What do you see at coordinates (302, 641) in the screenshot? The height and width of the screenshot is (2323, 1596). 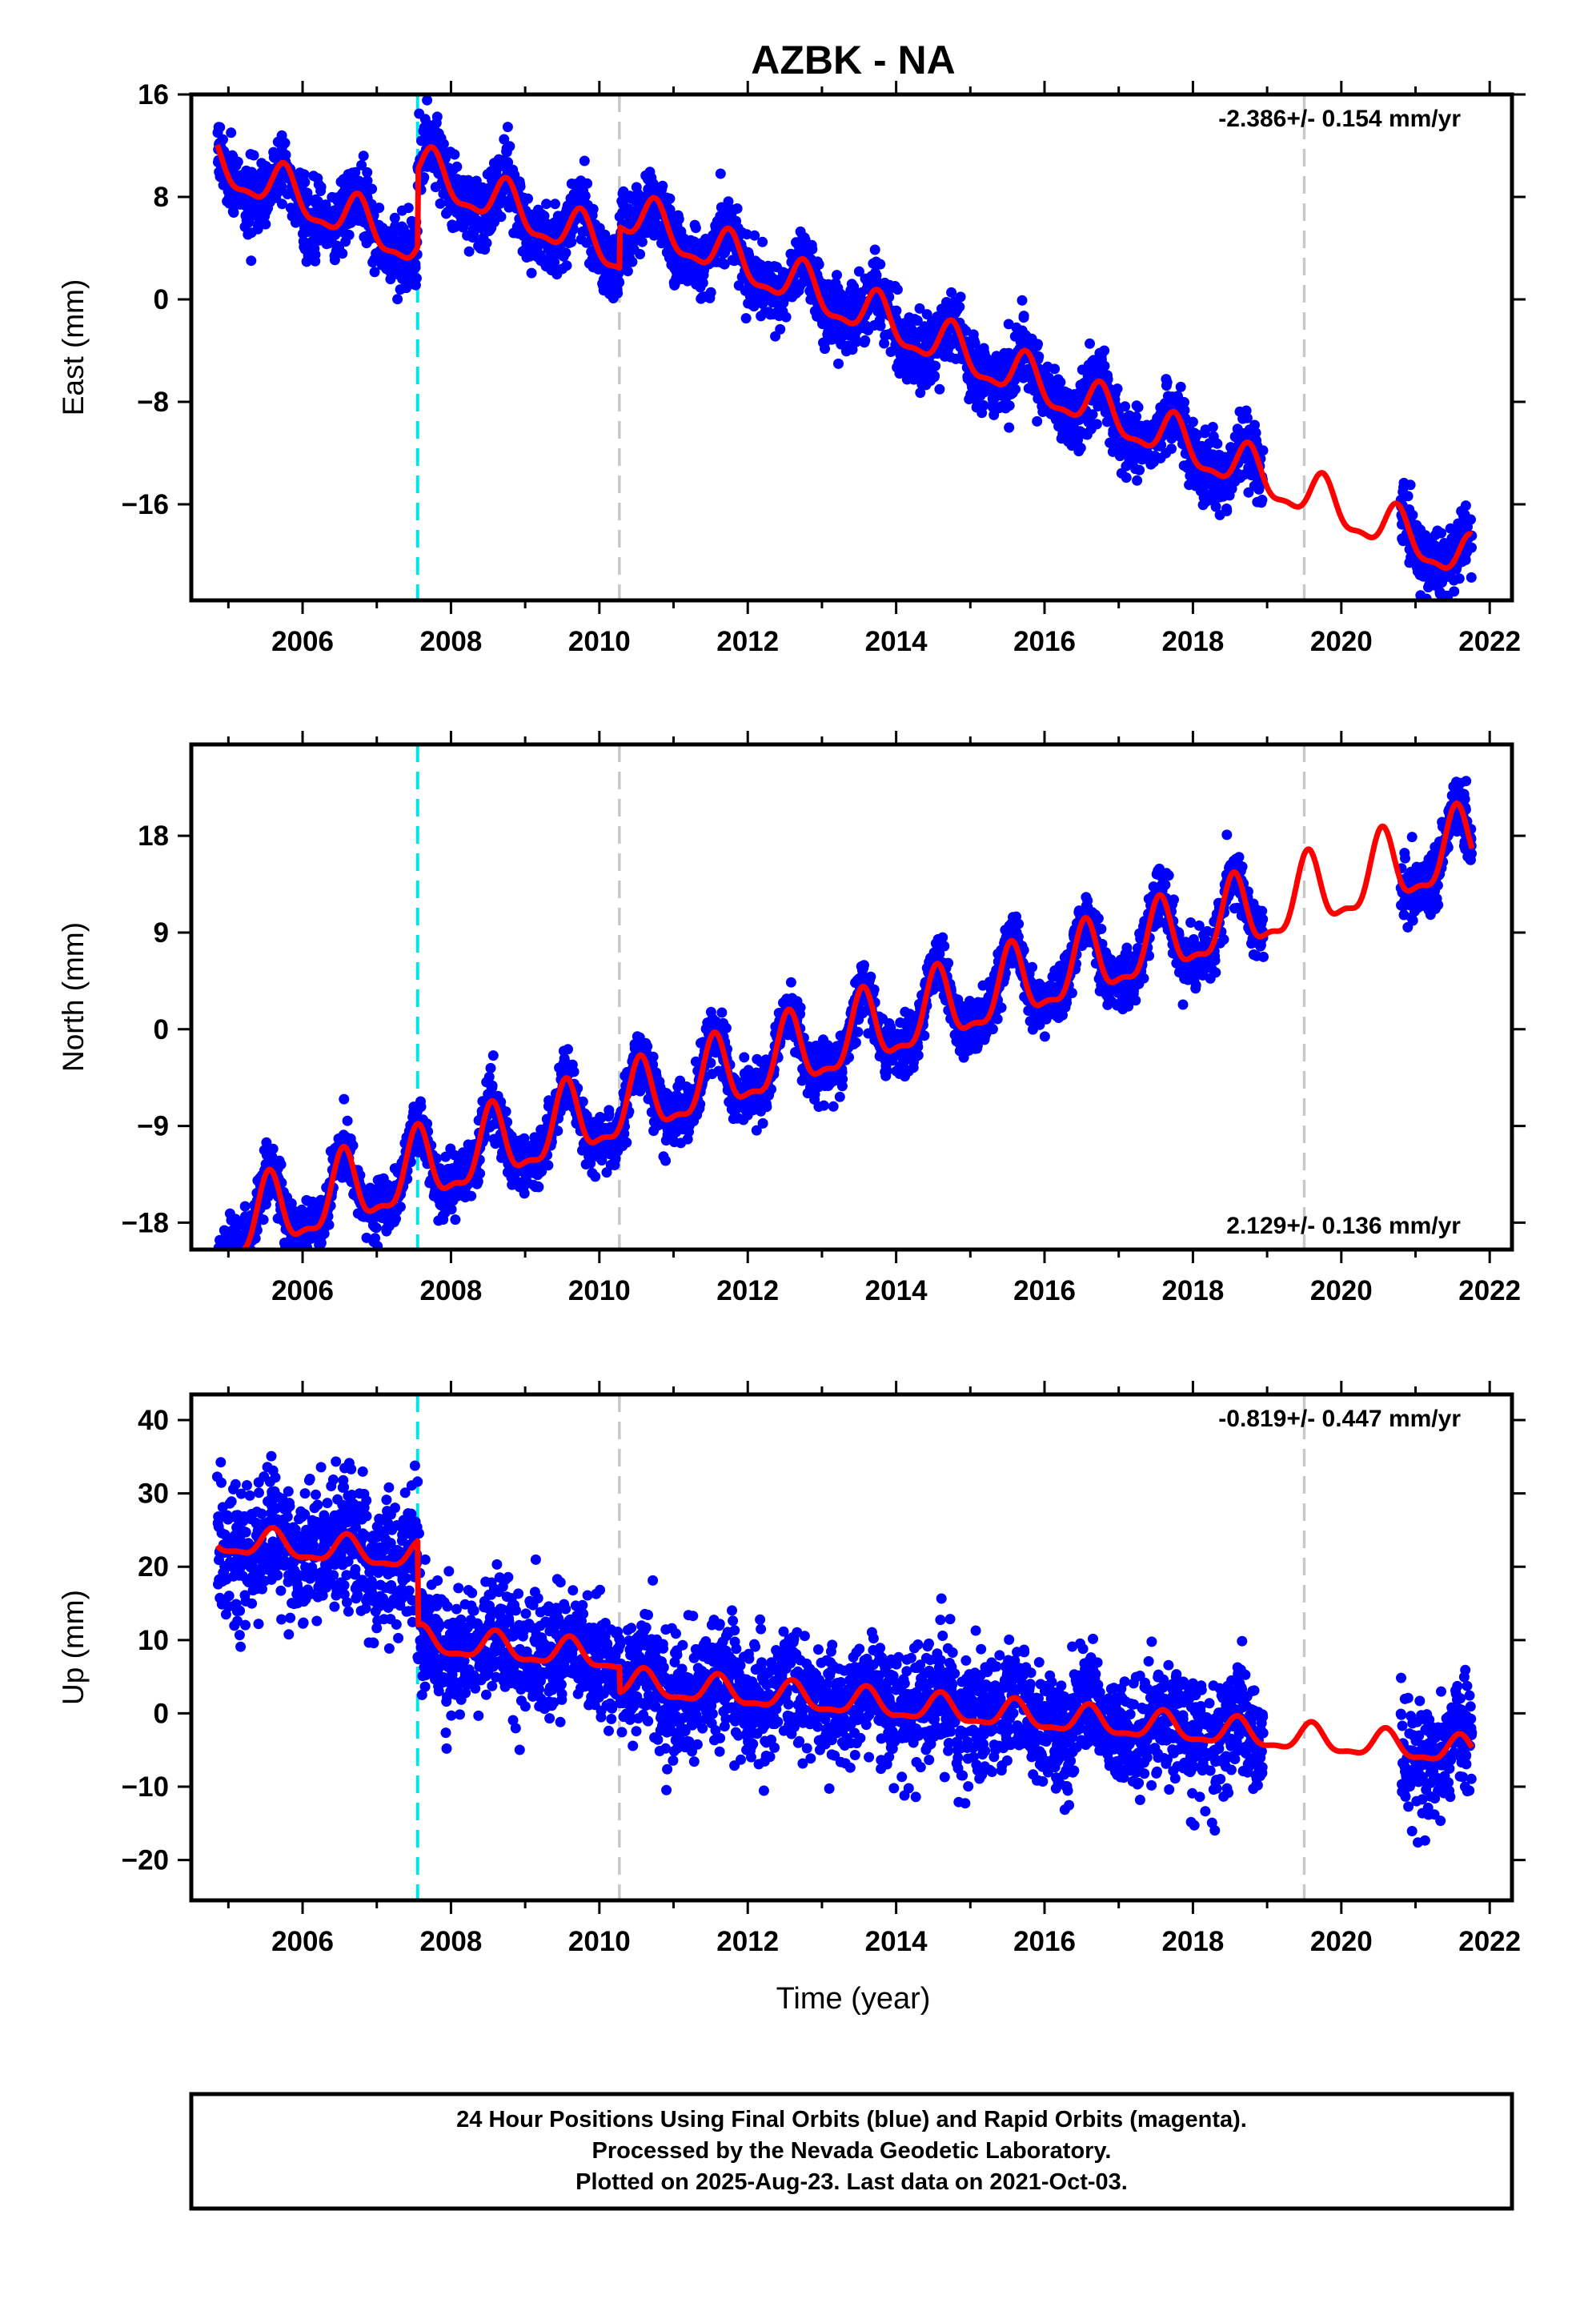 I see `x-tick-label: 2006` at bounding box center [302, 641].